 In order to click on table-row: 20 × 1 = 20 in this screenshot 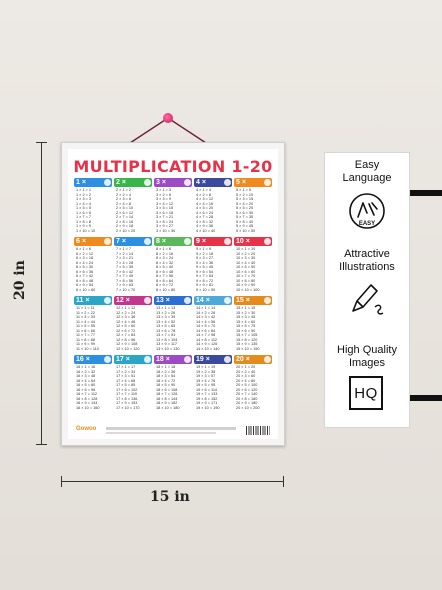, I will do `click(246, 367)`.